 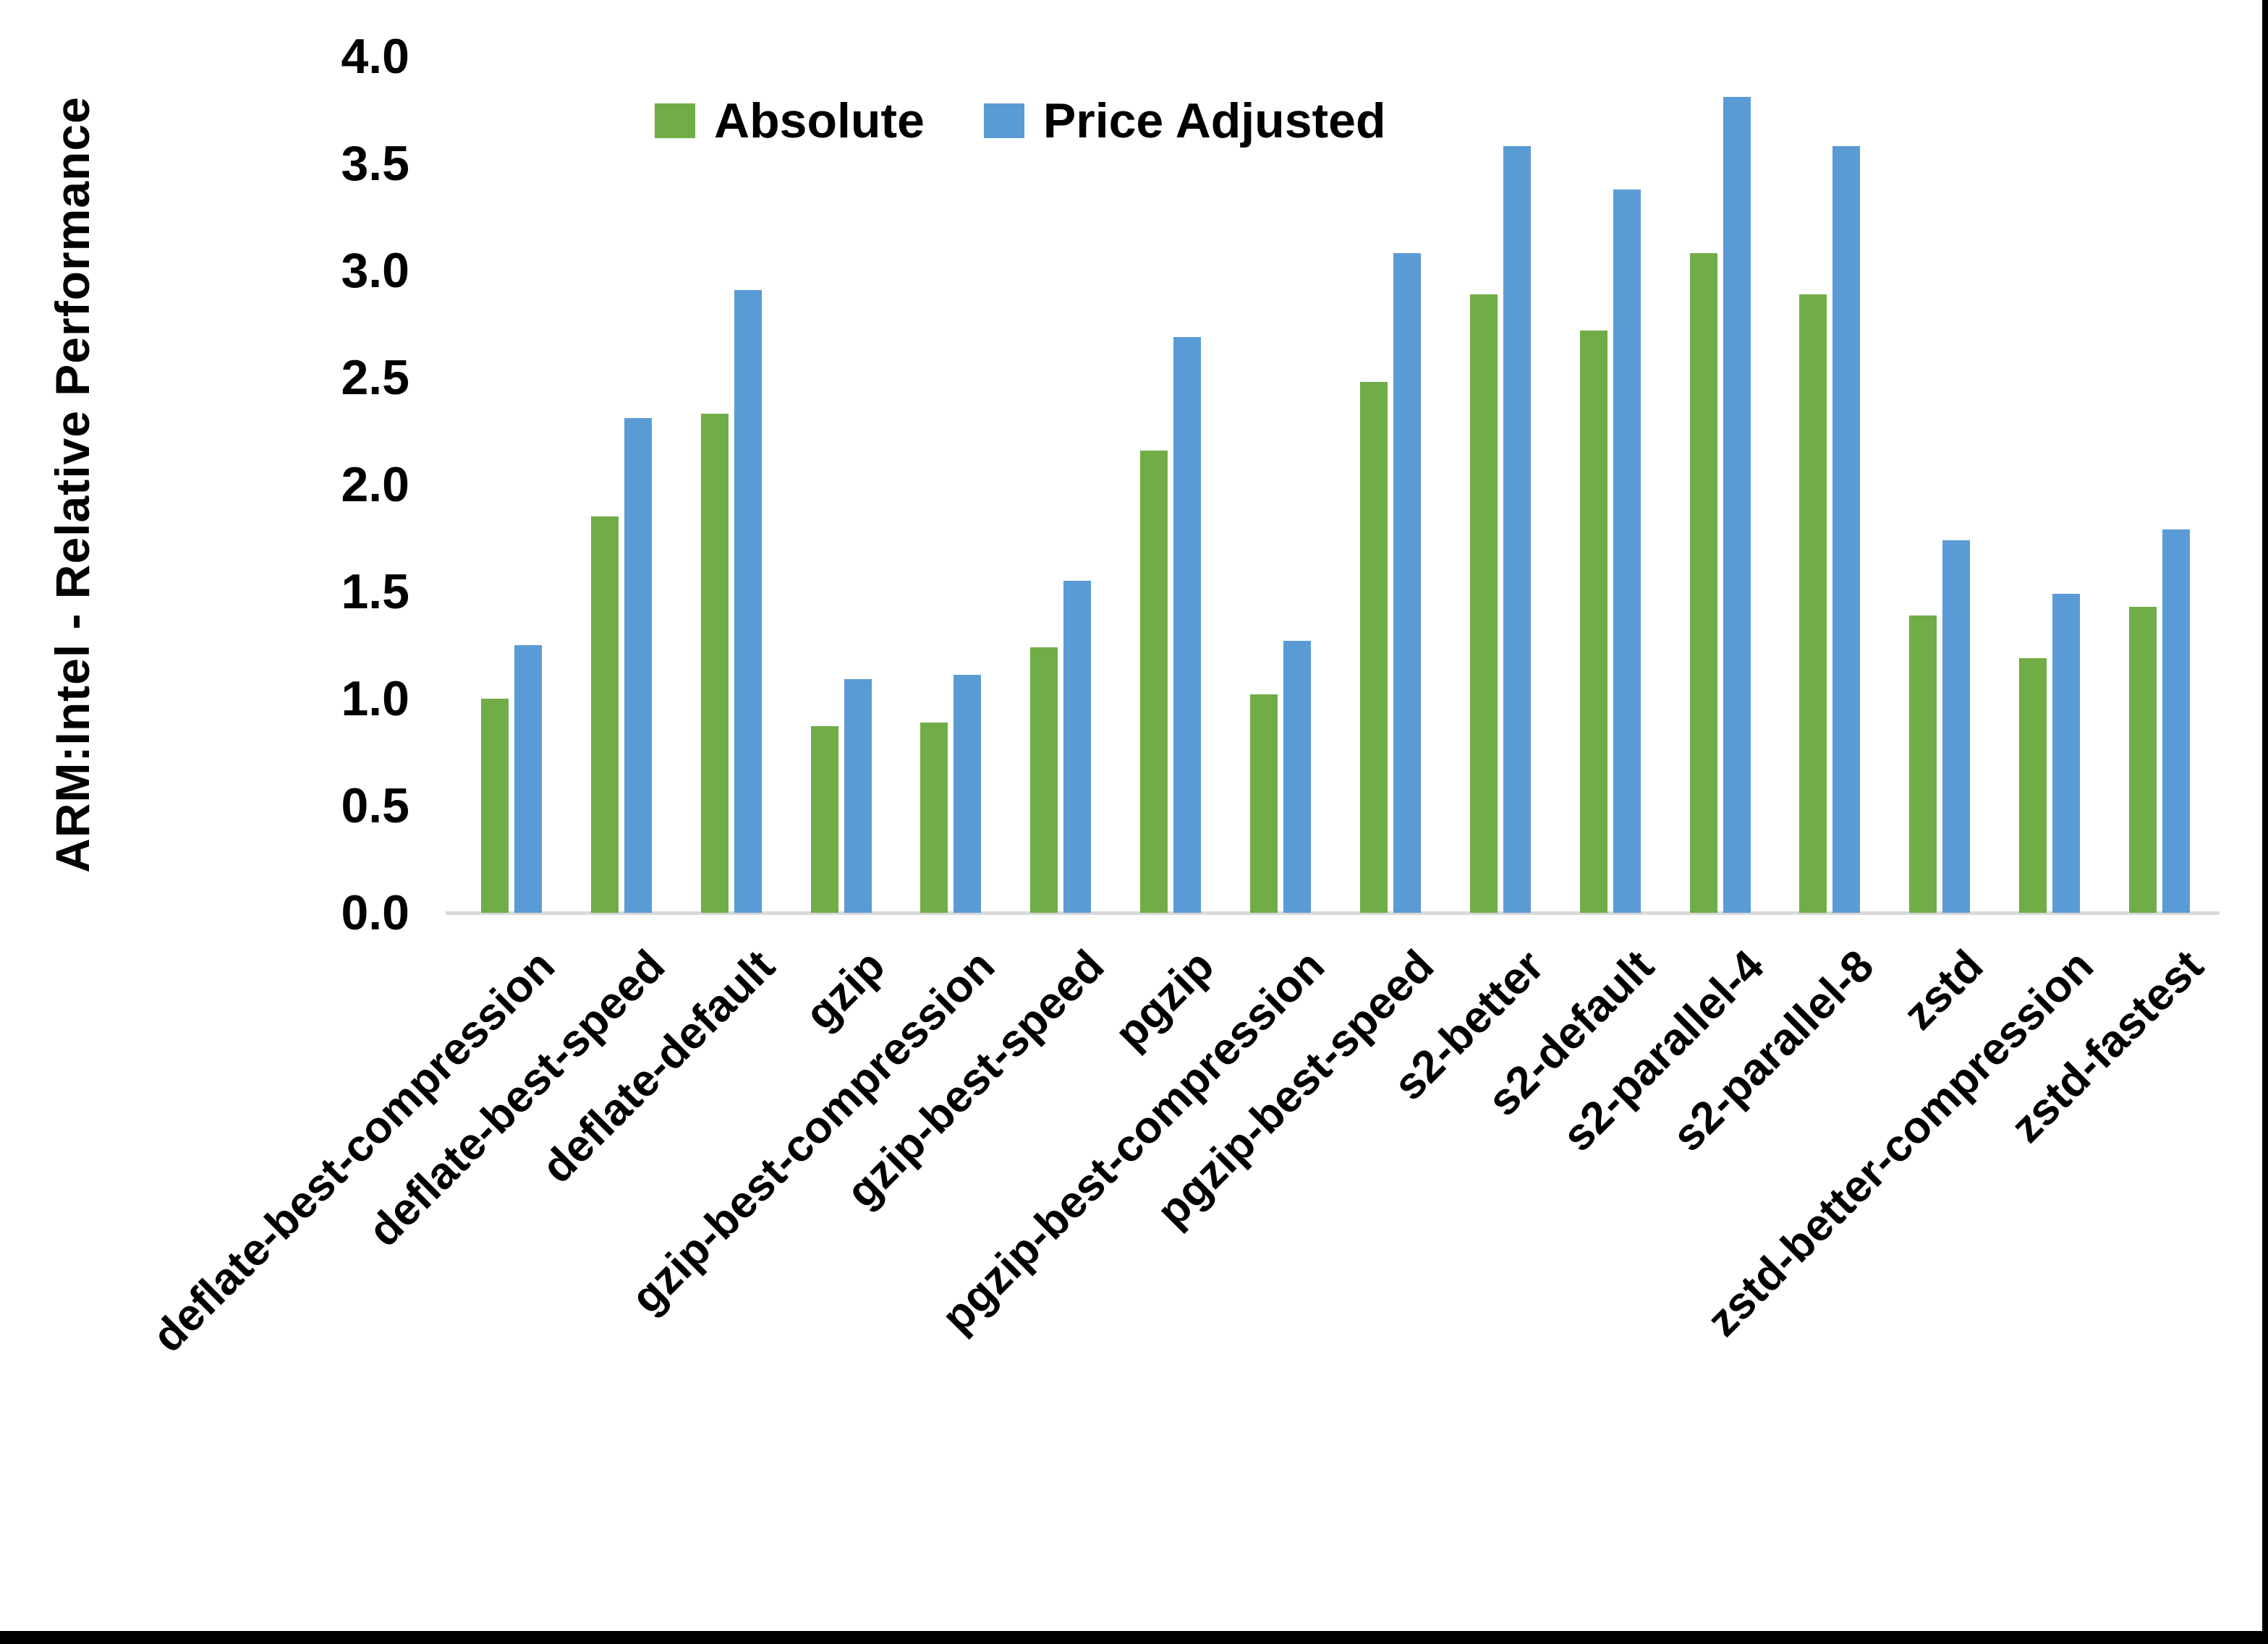 I want to click on bar-absolute-pgzip-best-speed, so click(x=1374, y=647).